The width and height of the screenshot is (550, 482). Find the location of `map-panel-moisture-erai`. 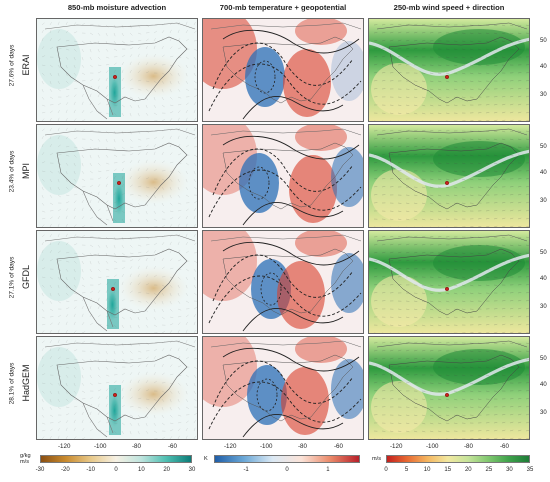

map-panel-moisture-erai is located at coordinates (117, 70).